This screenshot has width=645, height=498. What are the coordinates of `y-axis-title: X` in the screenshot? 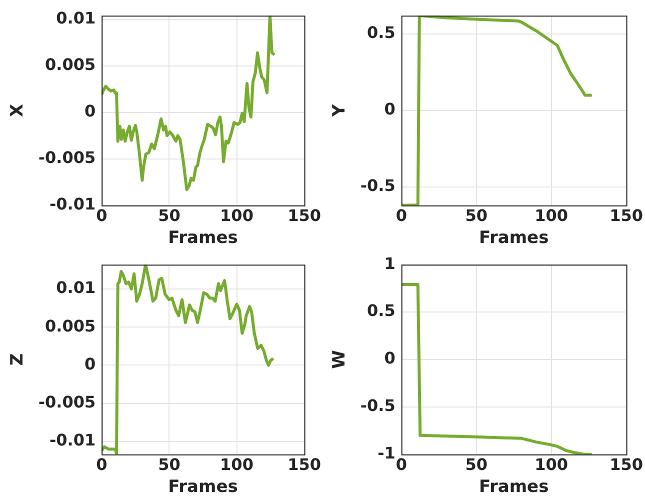 It's located at (18, 111).